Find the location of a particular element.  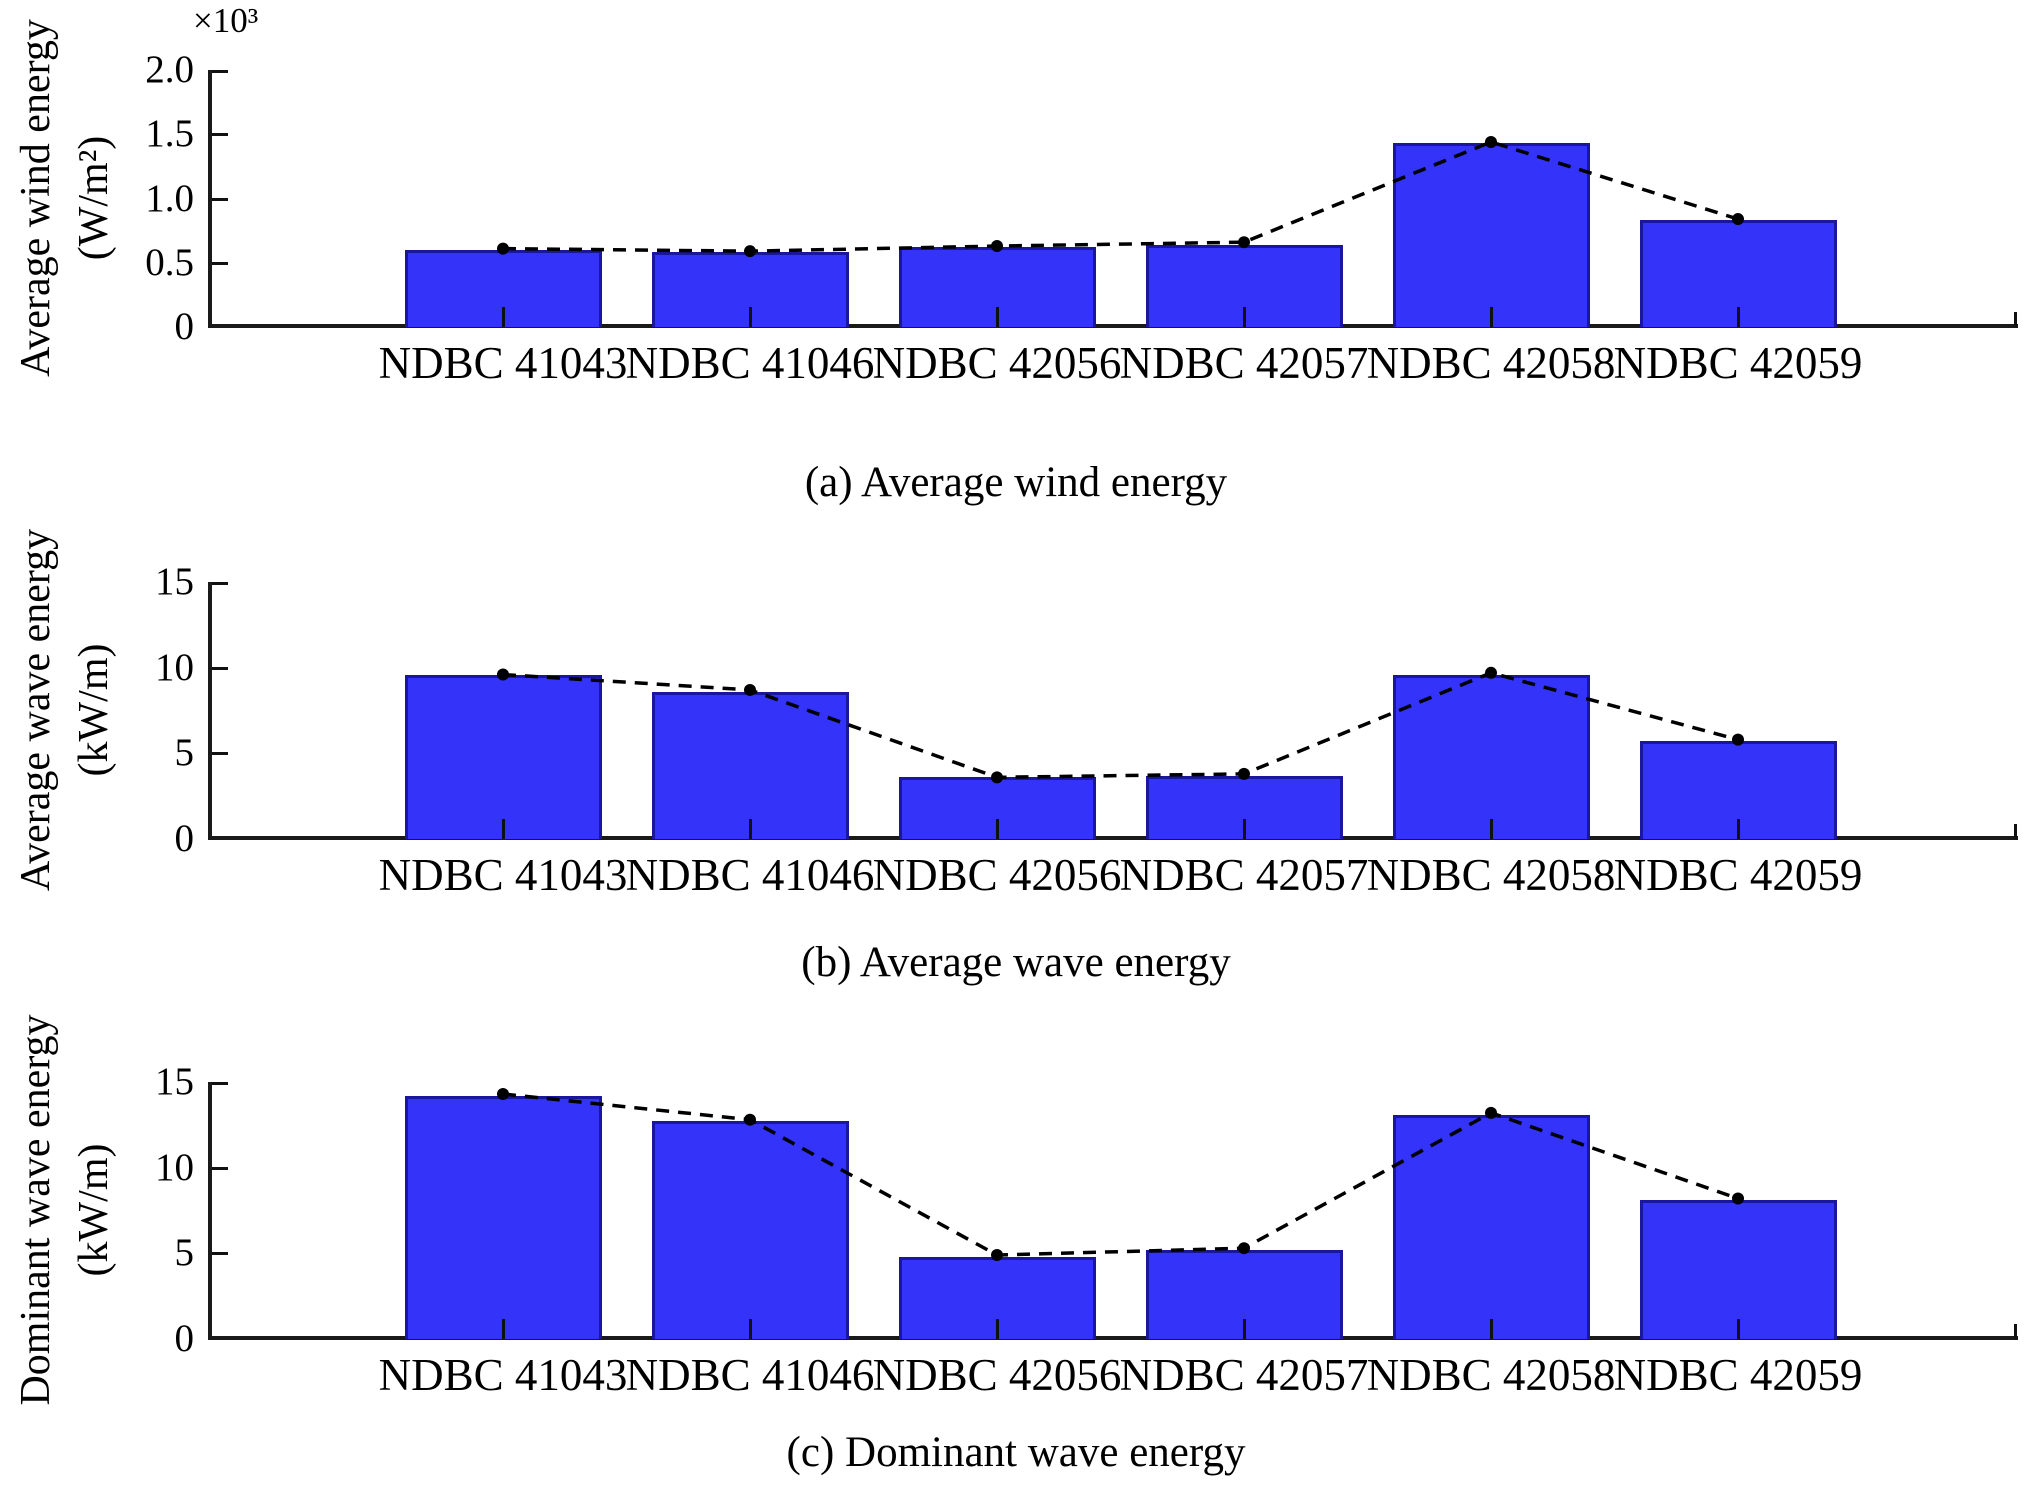

y-tick-label: 0.5 is located at coordinates (169, 262).